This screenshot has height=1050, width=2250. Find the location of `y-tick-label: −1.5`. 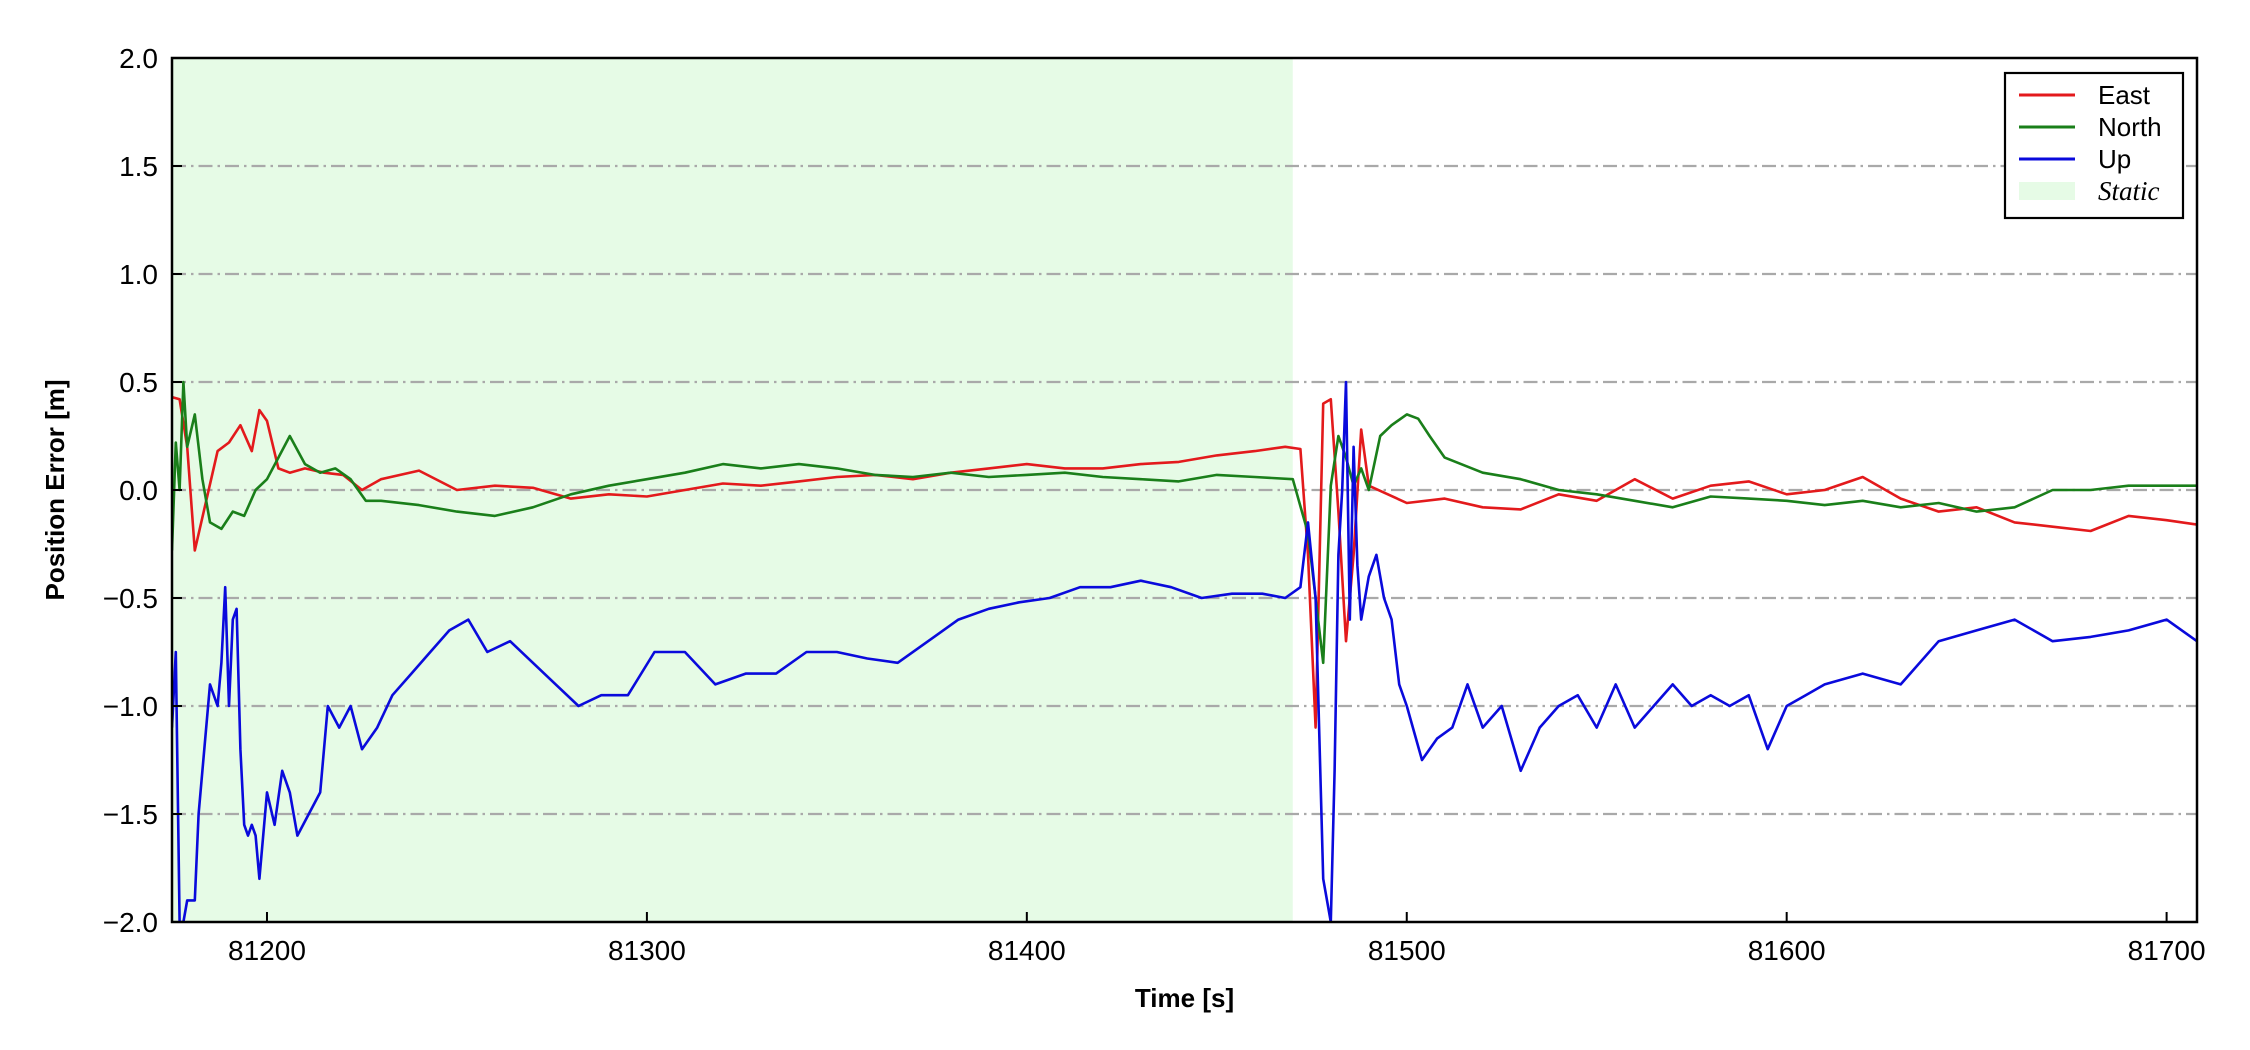

y-tick-label: −1.5 is located at coordinates (130, 814).